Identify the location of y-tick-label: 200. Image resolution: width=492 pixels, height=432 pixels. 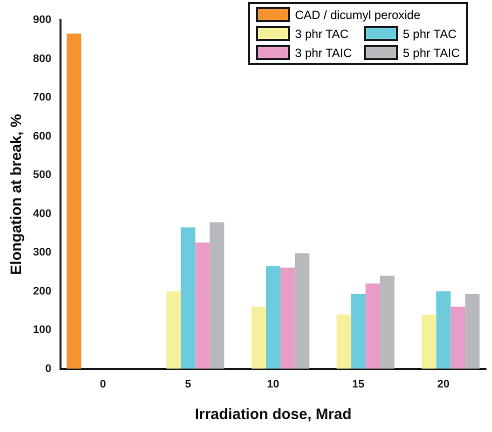
(42, 291).